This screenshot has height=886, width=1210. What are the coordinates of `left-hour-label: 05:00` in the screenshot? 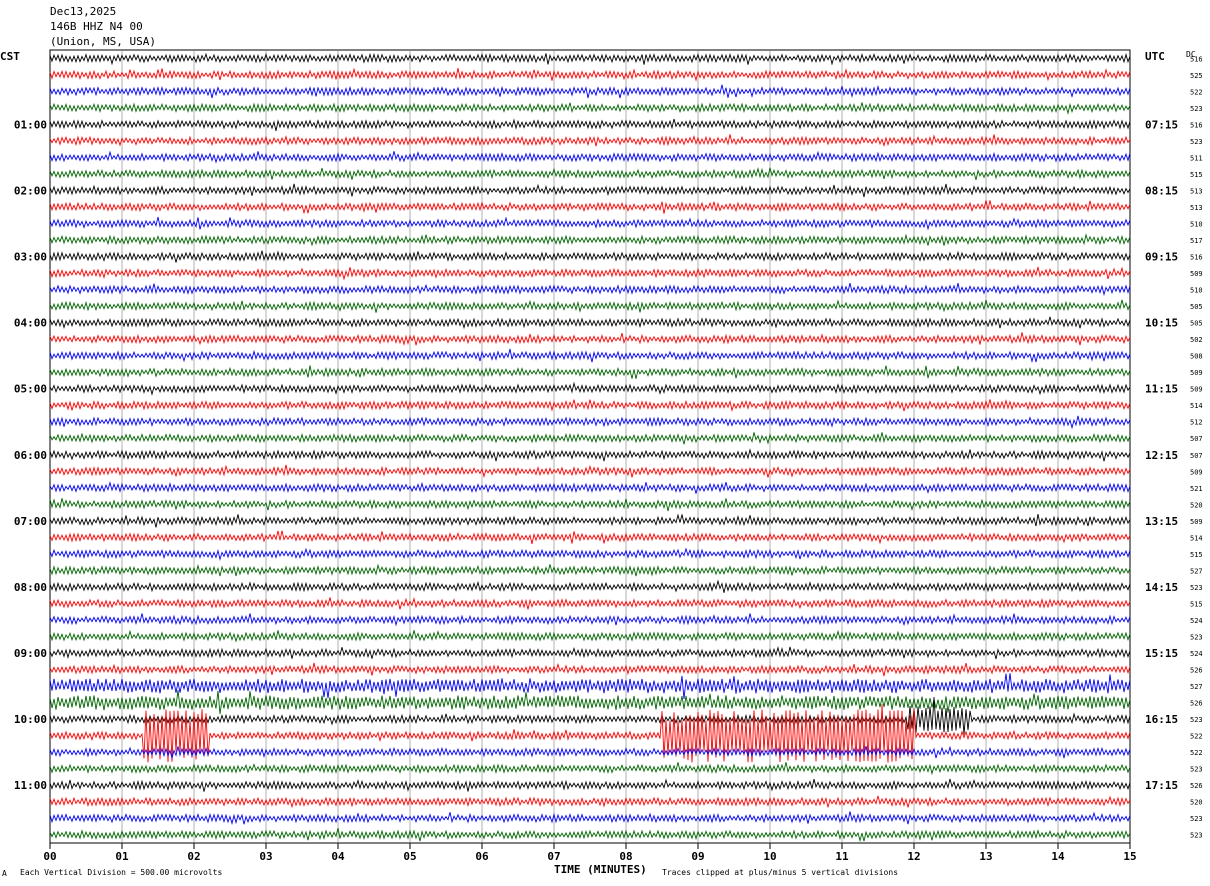 It's located at (30, 389).